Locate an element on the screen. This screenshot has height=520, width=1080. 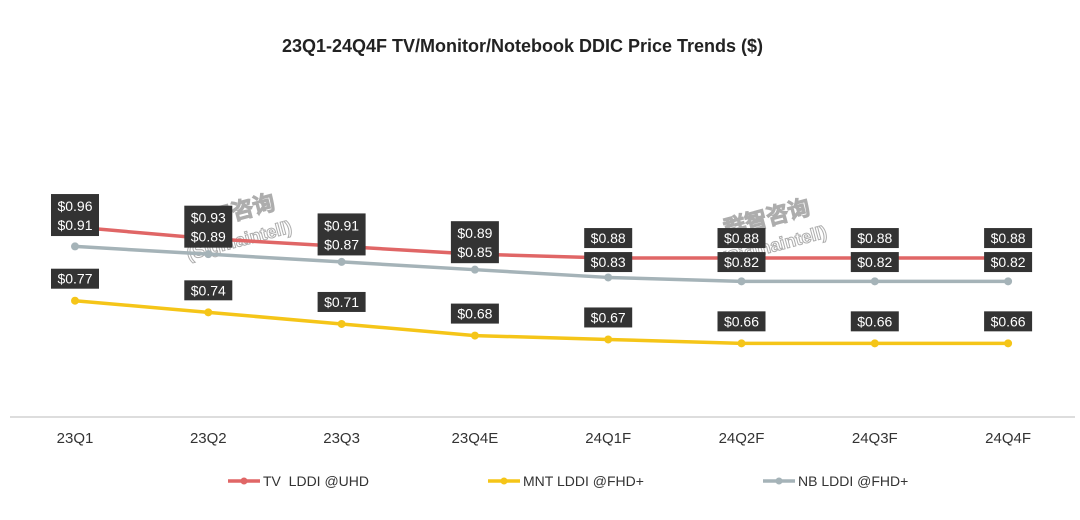
x-tick-label: 23Q3 is located at coordinates (341, 438).